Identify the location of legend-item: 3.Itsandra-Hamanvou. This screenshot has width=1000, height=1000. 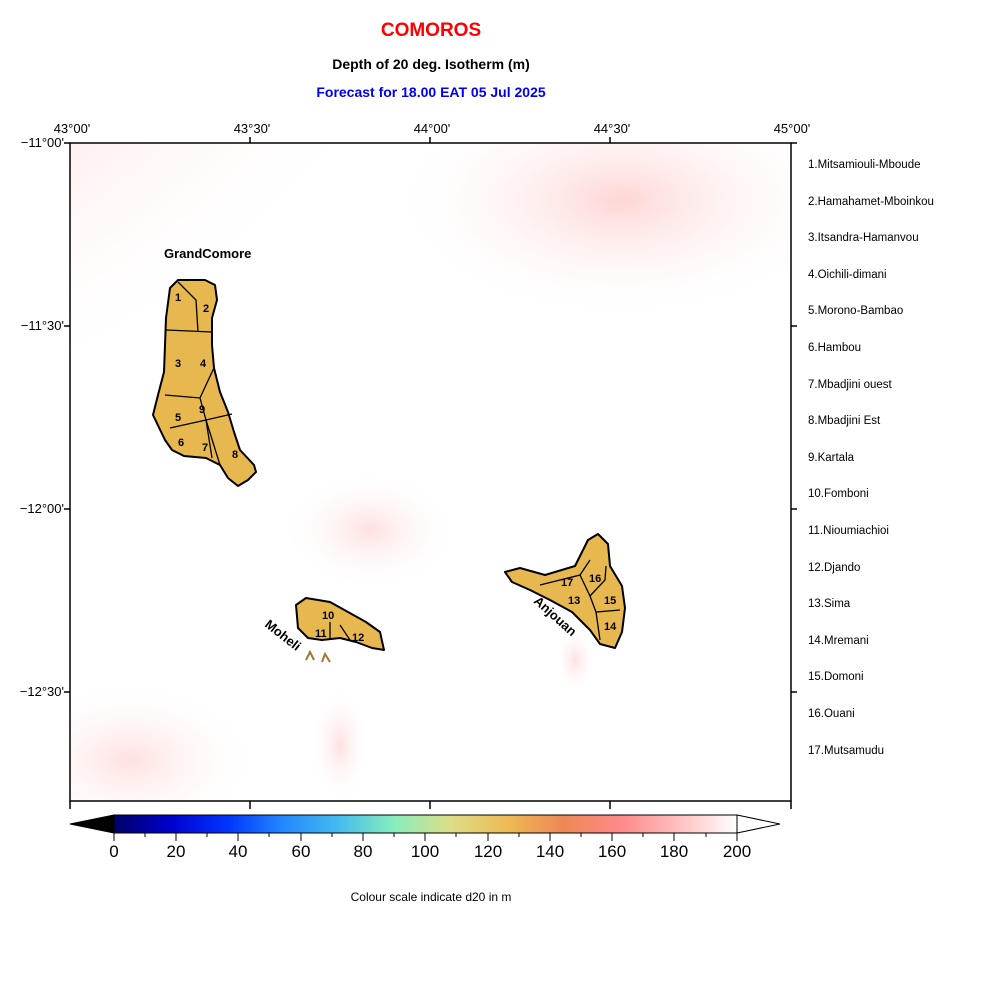
(863, 238).